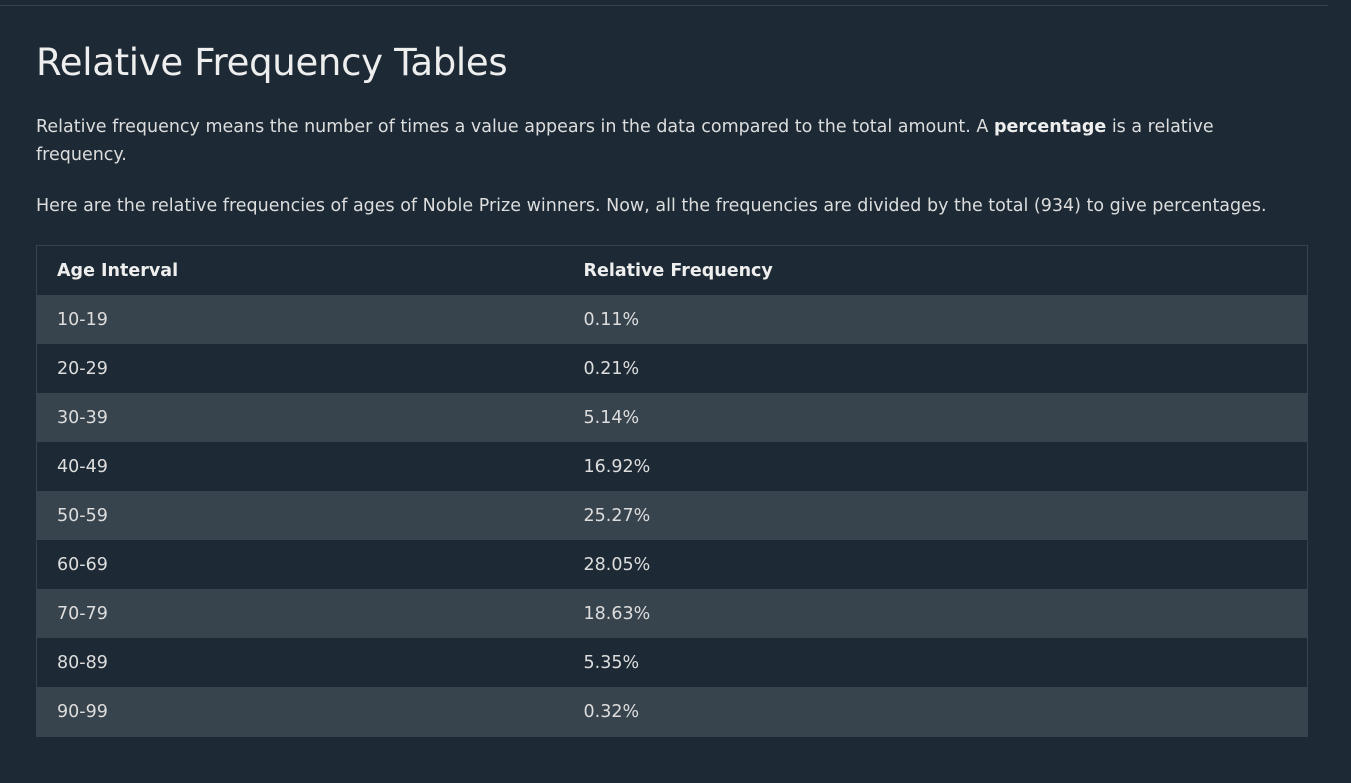 This screenshot has height=783, width=1351. I want to click on relative-frequency-cell: 18.63%, so click(935, 613).